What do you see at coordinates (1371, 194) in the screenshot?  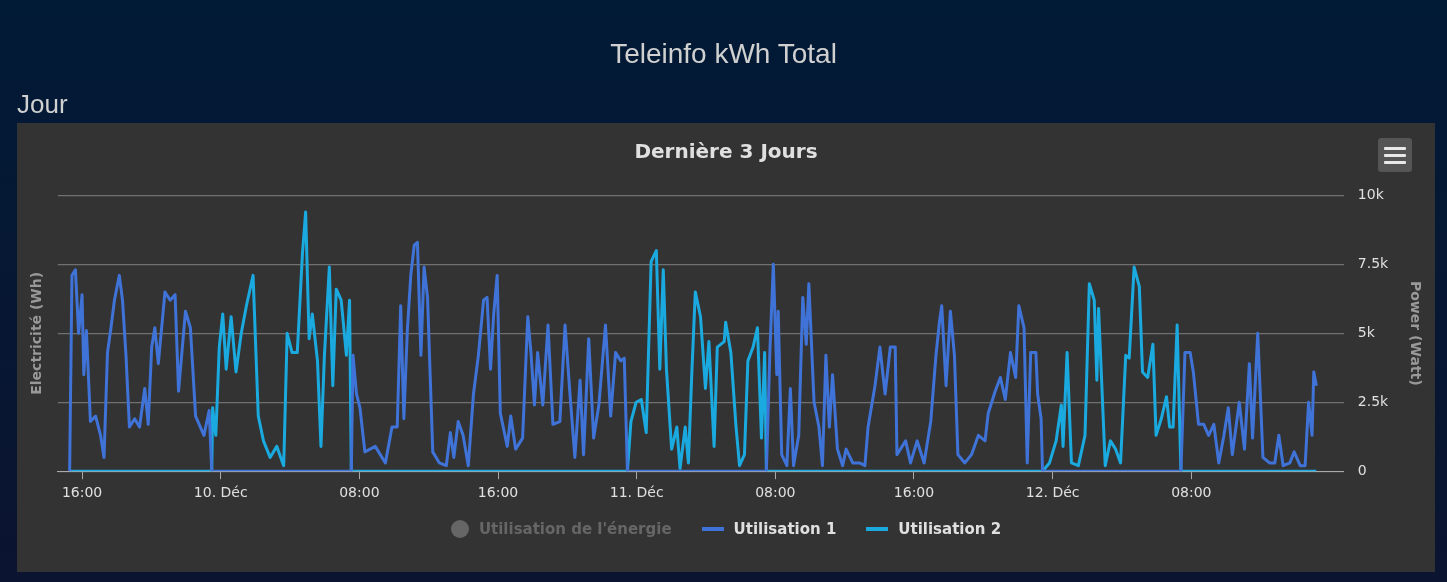 I see `y2-tick-label: 10k` at bounding box center [1371, 194].